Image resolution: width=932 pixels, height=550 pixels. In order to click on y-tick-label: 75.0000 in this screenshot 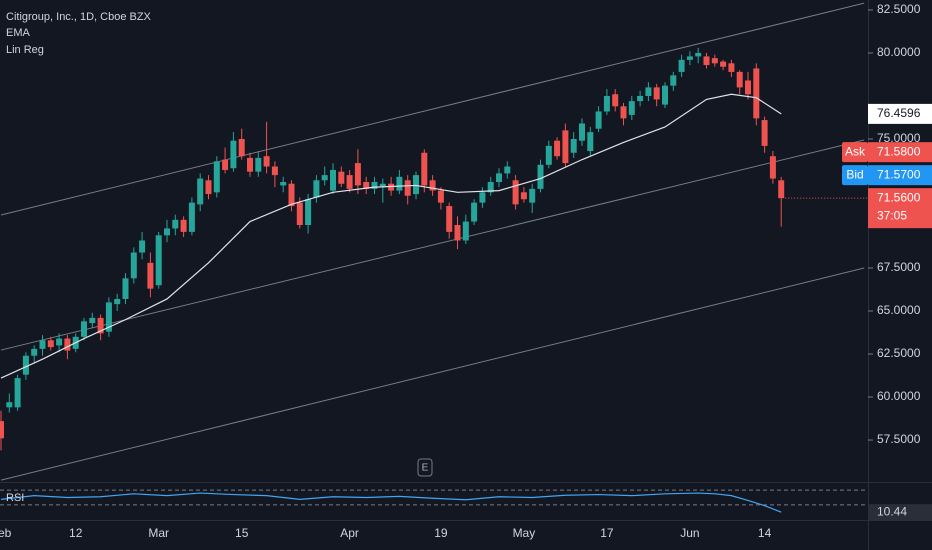, I will do `click(899, 138)`.